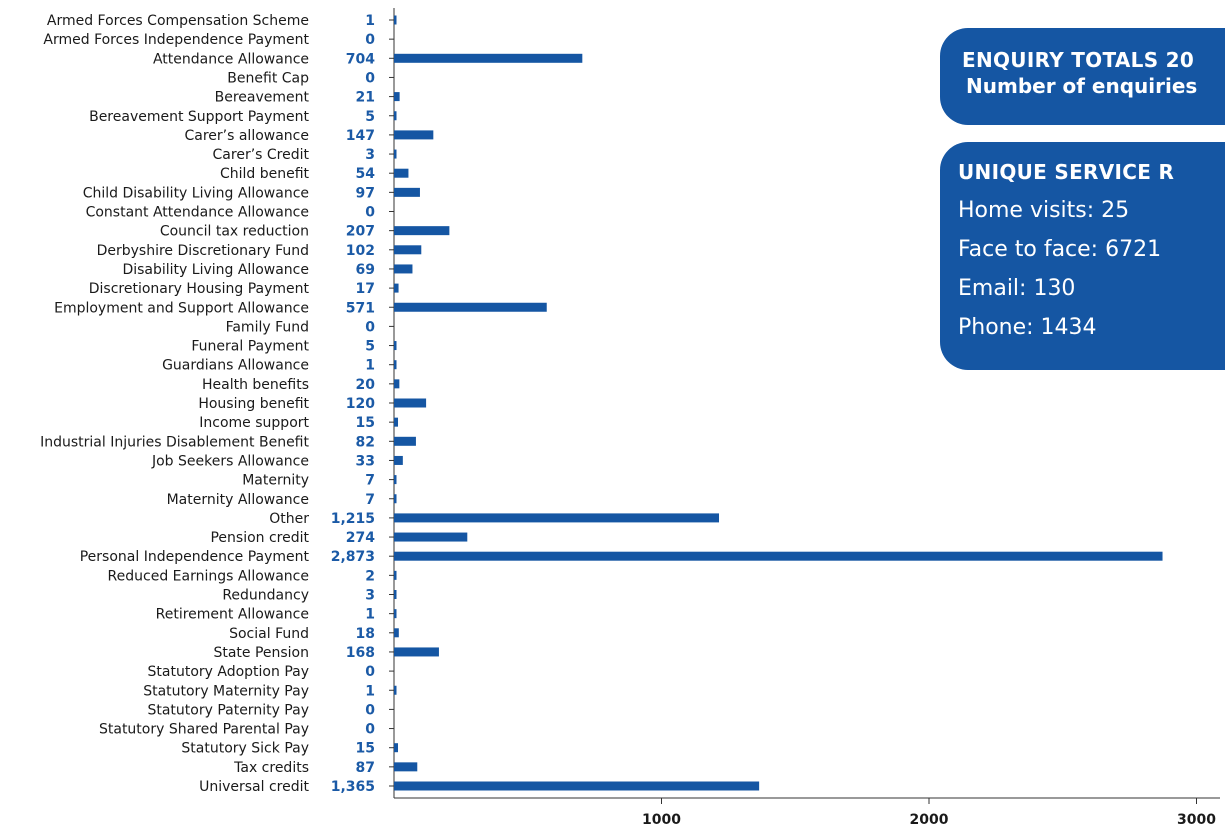  I want to click on category-label: Statutory Adoption Pay, so click(228, 672).